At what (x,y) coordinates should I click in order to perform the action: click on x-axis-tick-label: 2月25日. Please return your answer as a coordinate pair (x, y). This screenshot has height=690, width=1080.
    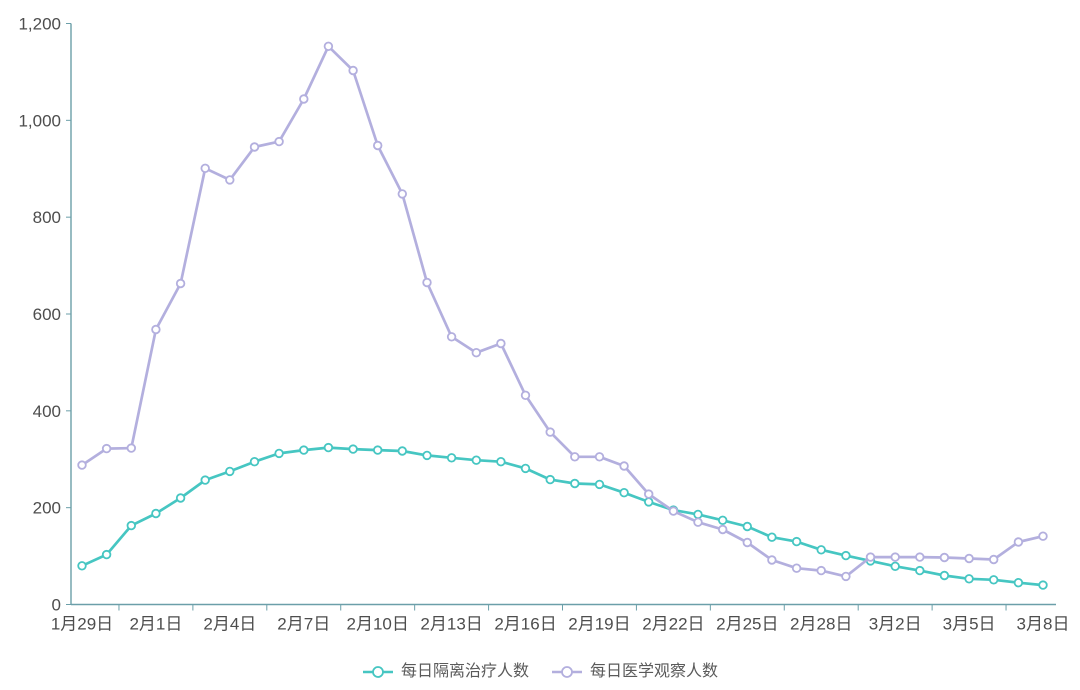
    Looking at the image, I should click on (747, 624).